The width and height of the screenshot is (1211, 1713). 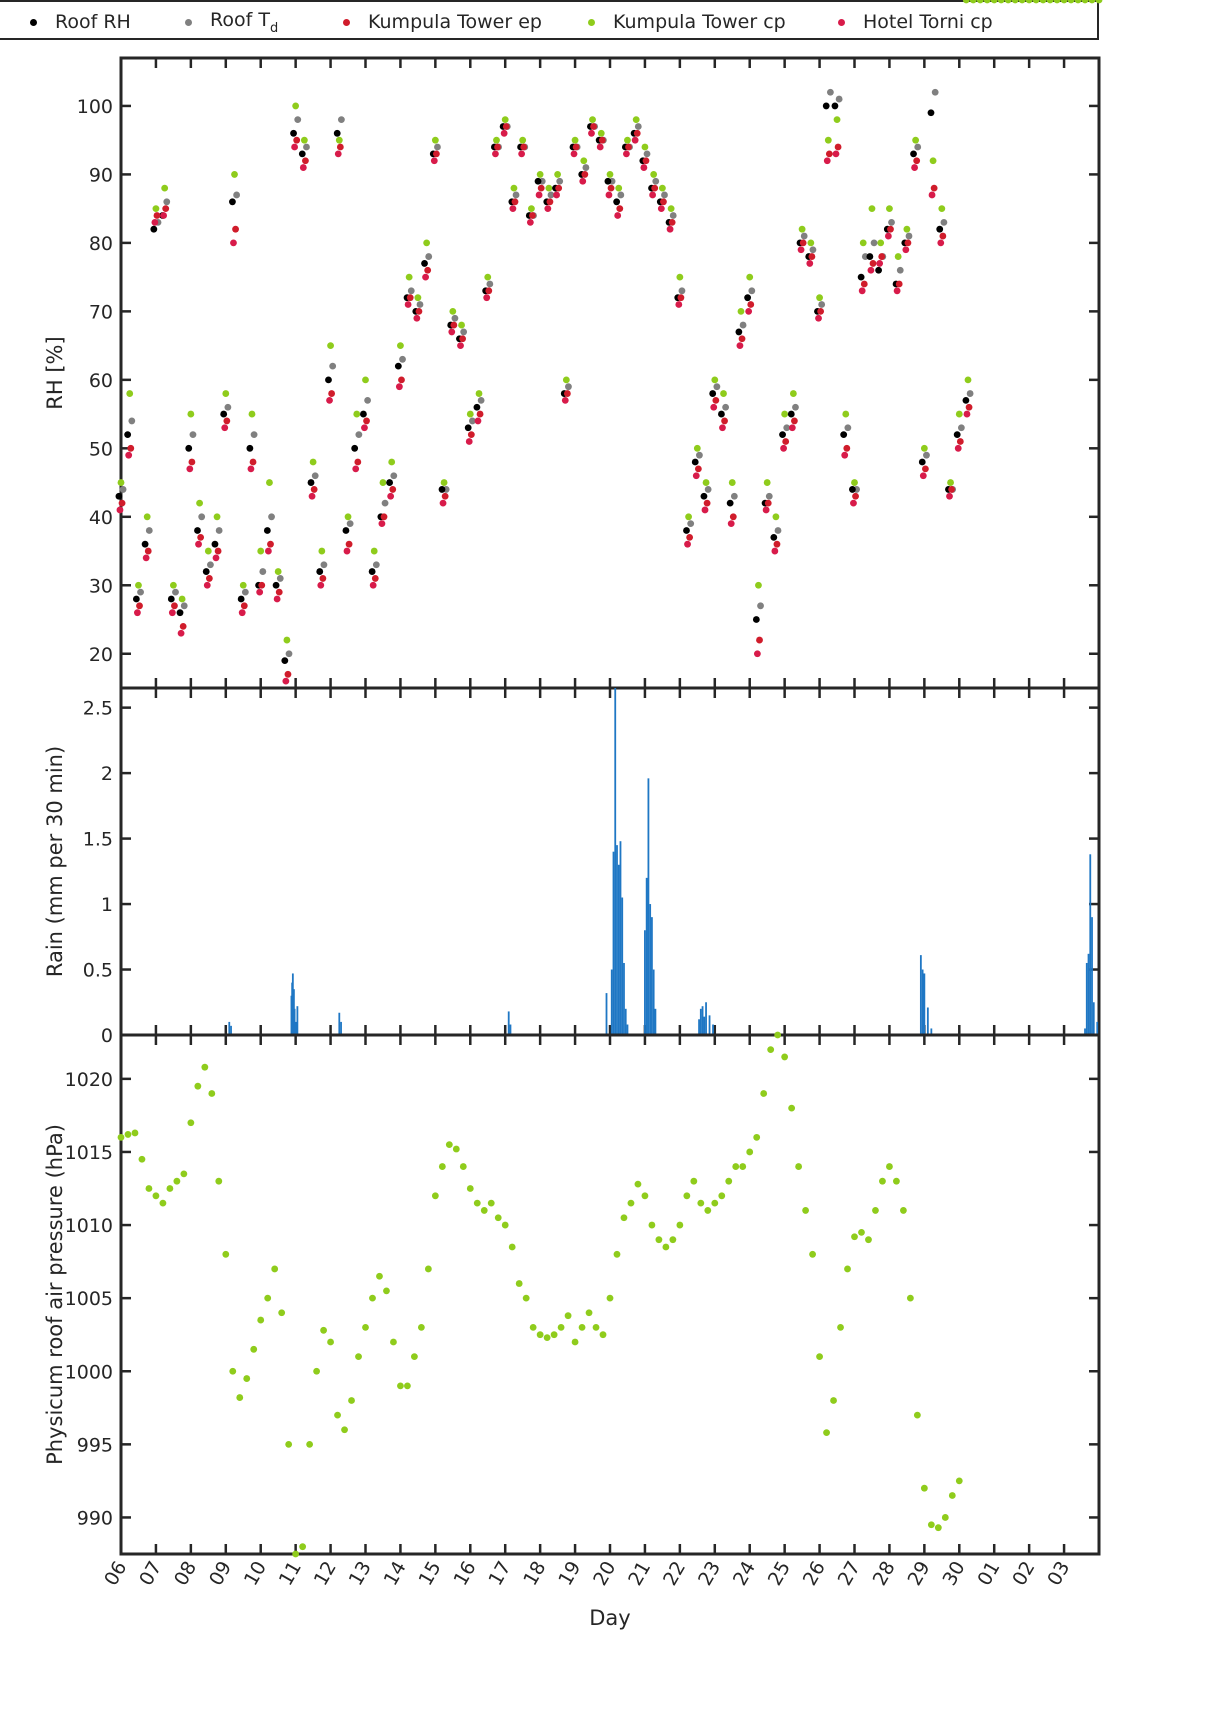 What do you see at coordinates (442, 22) in the screenshot?
I see `legend-item-kumpula-ep: Kumpula Tower ep` at bounding box center [442, 22].